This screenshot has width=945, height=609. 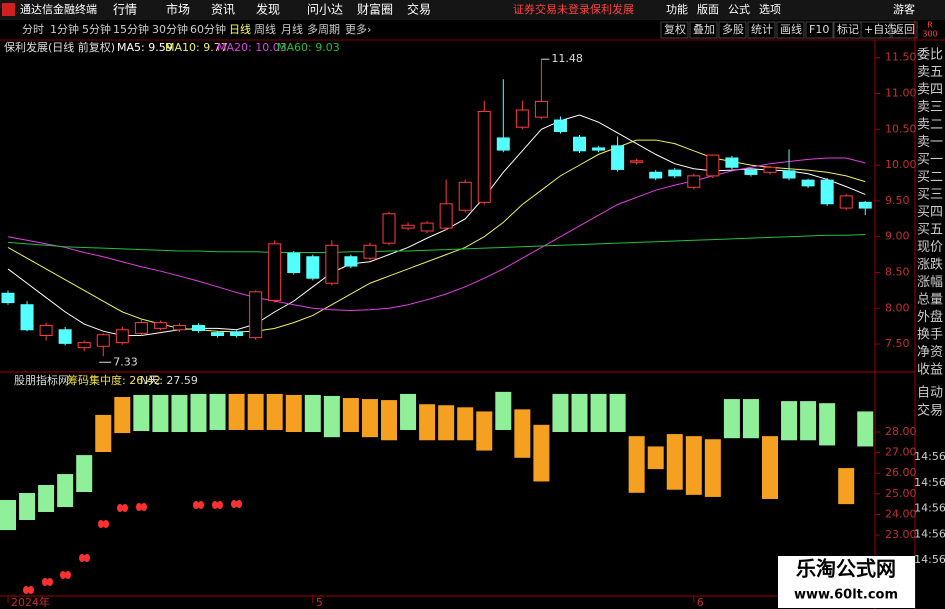 What do you see at coordinates (170, 29) in the screenshot?
I see `period-tab: 30分钟` at bounding box center [170, 29].